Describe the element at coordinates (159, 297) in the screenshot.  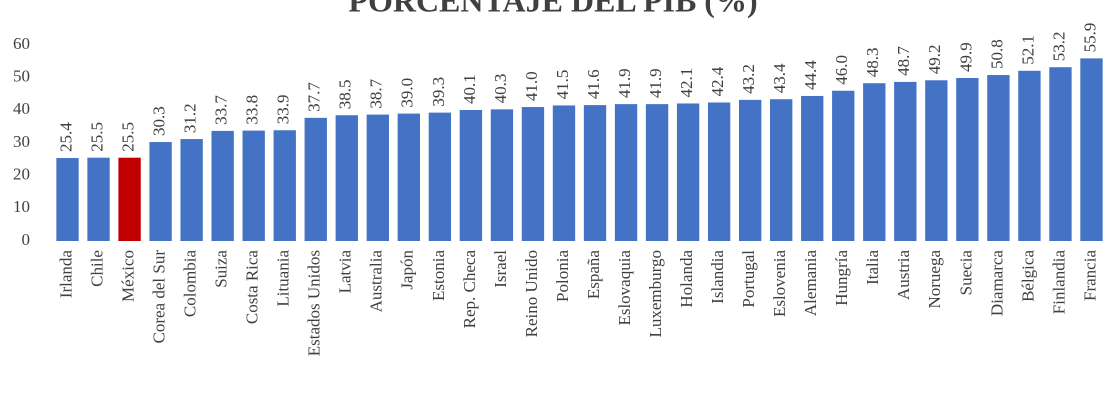
I see `x-tick-label: Corea del Sur` at that location.